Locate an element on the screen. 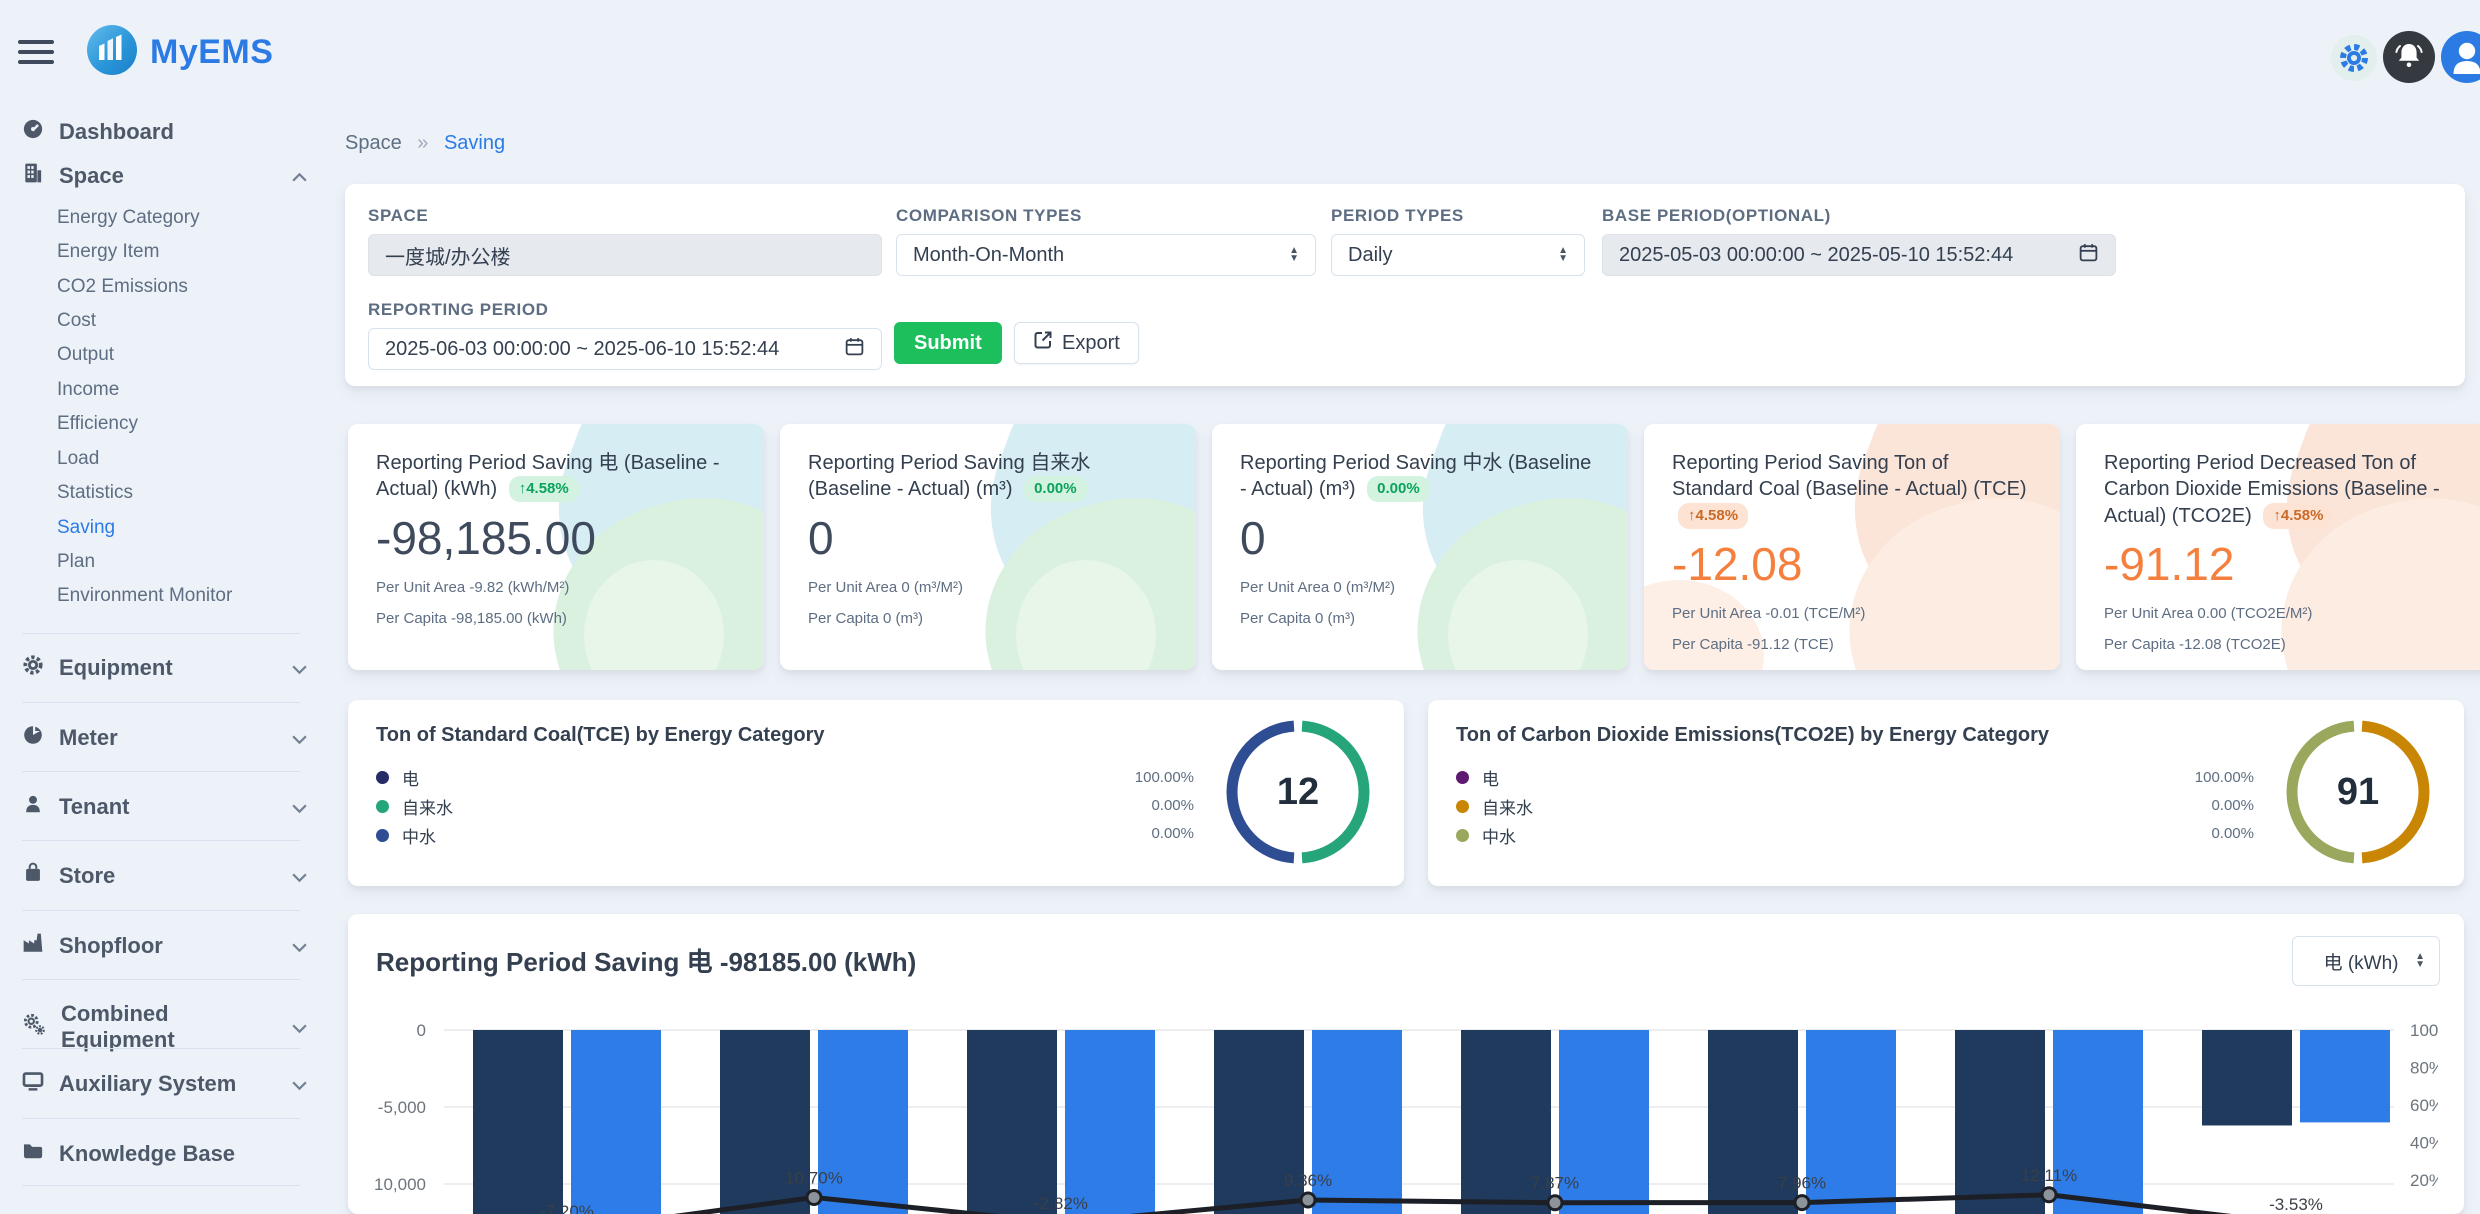 This screenshot has height=1214, width=2480. metric-value: -98,185.00 is located at coordinates (486, 537).